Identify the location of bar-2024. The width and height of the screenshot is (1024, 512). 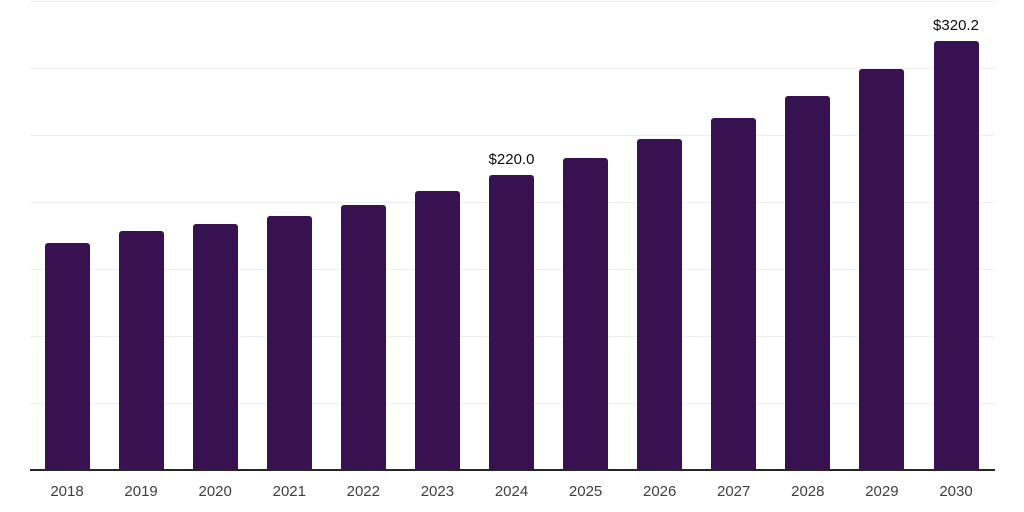
(511, 322).